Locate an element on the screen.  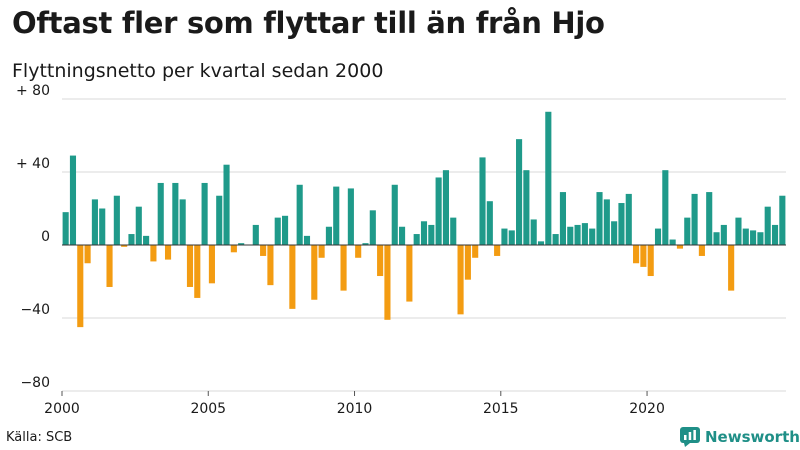
y-axis-ticks: + 80 + 40 0 −40 −80 is located at coordinates (33, 237).